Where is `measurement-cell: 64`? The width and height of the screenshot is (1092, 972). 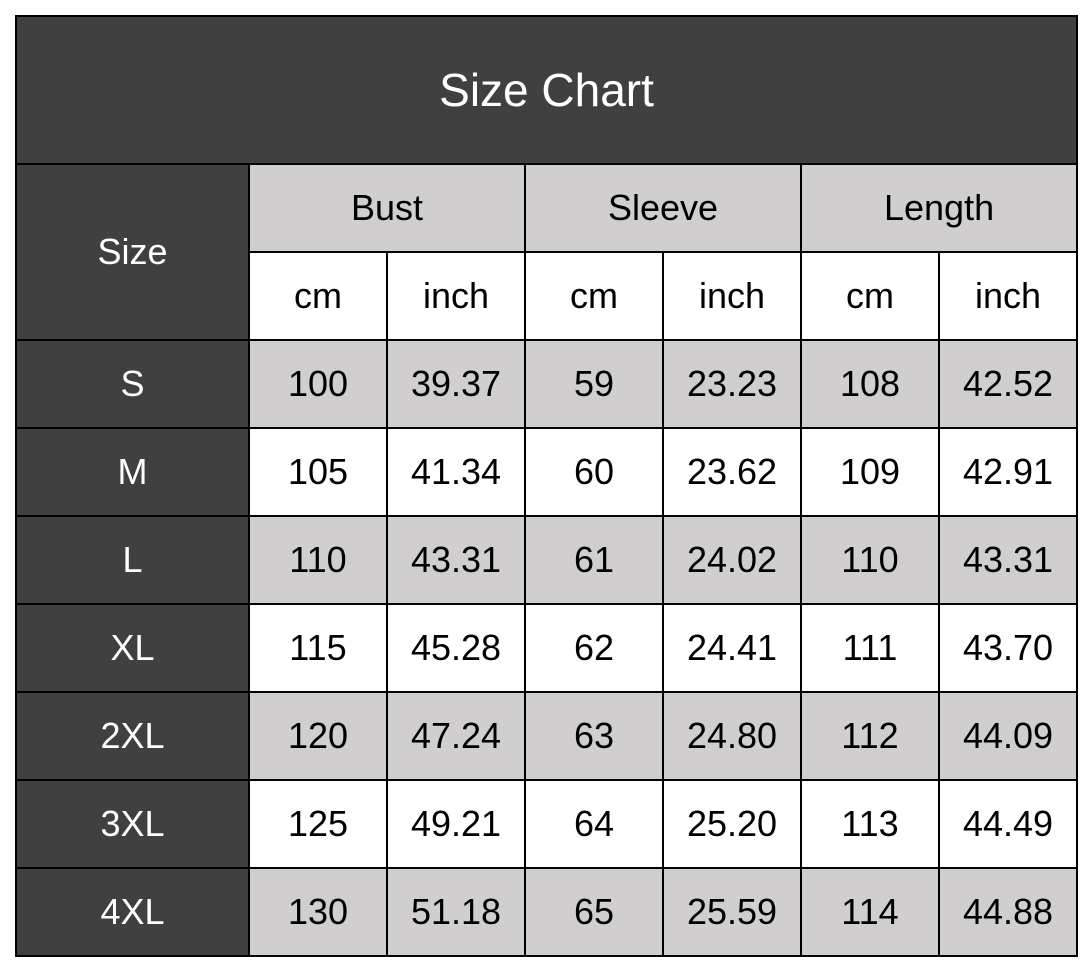 measurement-cell: 64 is located at coordinates (594, 824).